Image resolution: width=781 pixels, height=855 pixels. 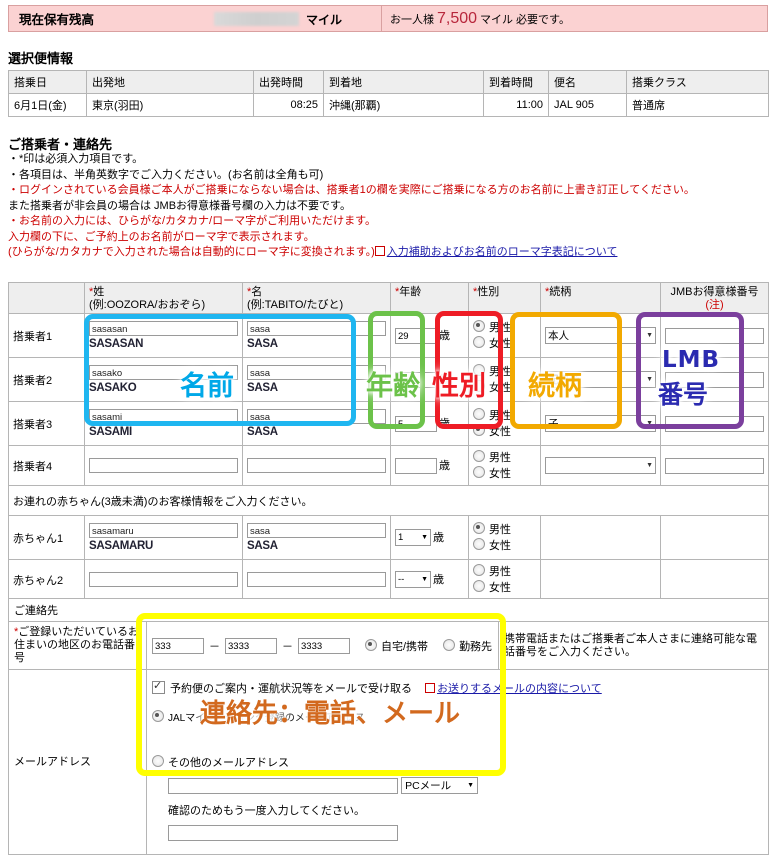 What do you see at coordinates (316, 416) in the screenshot?
I see `passenger-3-givenname-input: sasa` at bounding box center [316, 416].